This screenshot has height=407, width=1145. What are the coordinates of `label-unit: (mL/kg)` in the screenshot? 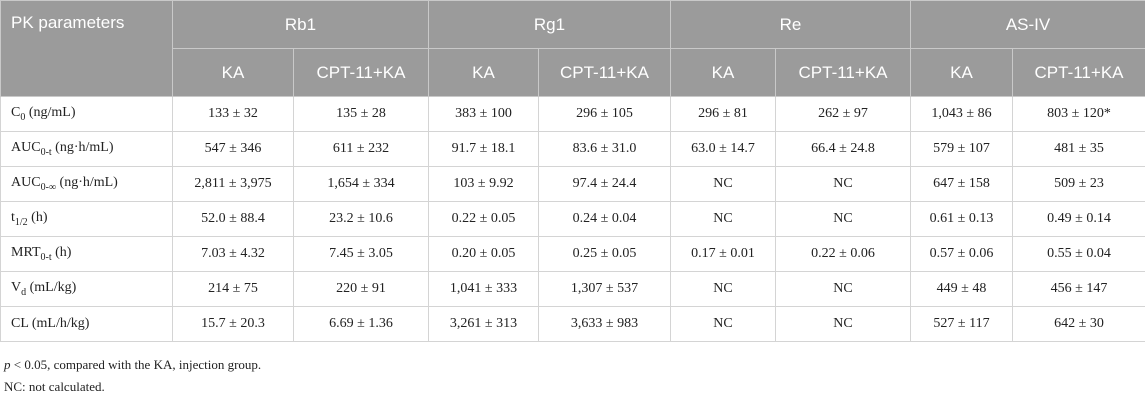 It's located at (53, 288).